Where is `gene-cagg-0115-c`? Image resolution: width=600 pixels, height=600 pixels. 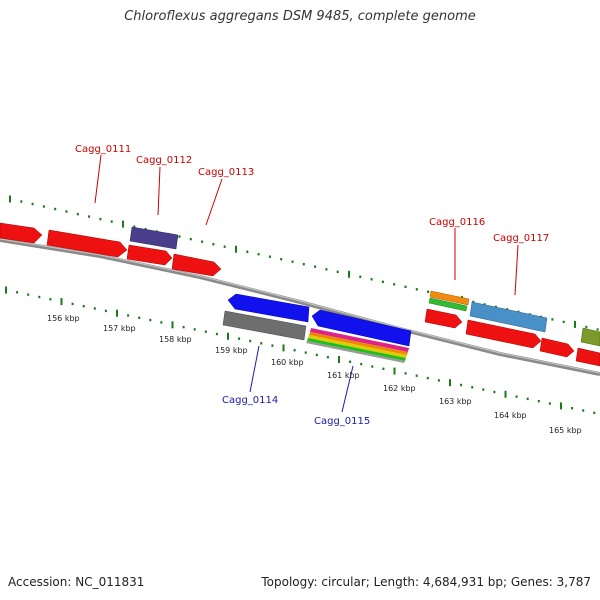
gene-cagg-0115-c is located at coordinates (357, 346).